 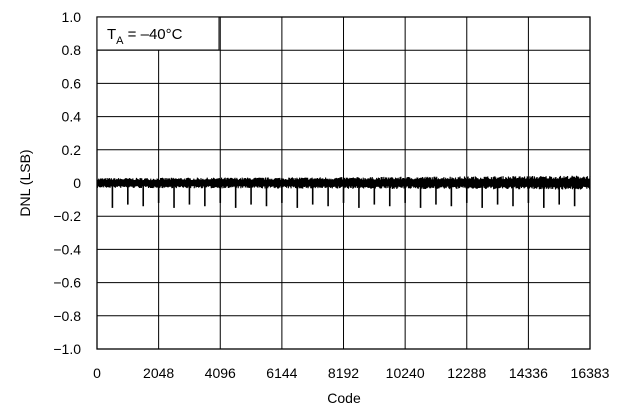 I want to click on y-tick-label: −1.0, so click(x=67, y=349).